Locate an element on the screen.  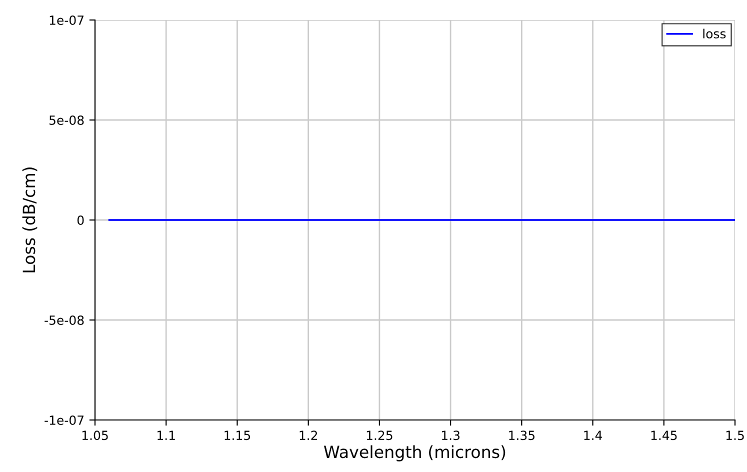
x-tick-label: 1.1 is located at coordinates (166, 435).